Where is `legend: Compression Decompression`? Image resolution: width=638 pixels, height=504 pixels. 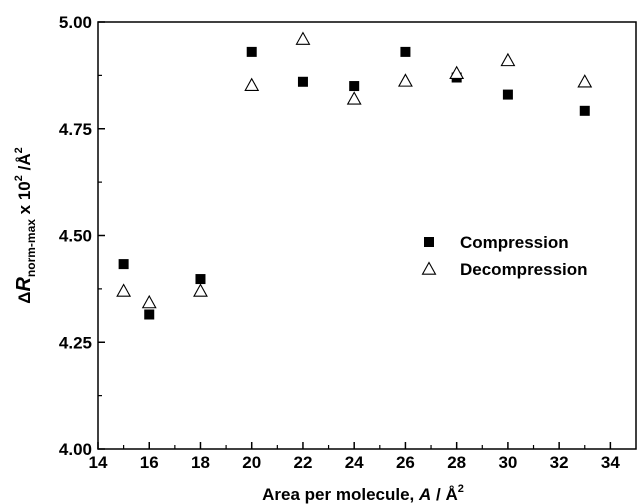 legend: Compression Decompression is located at coordinates (504, 256).